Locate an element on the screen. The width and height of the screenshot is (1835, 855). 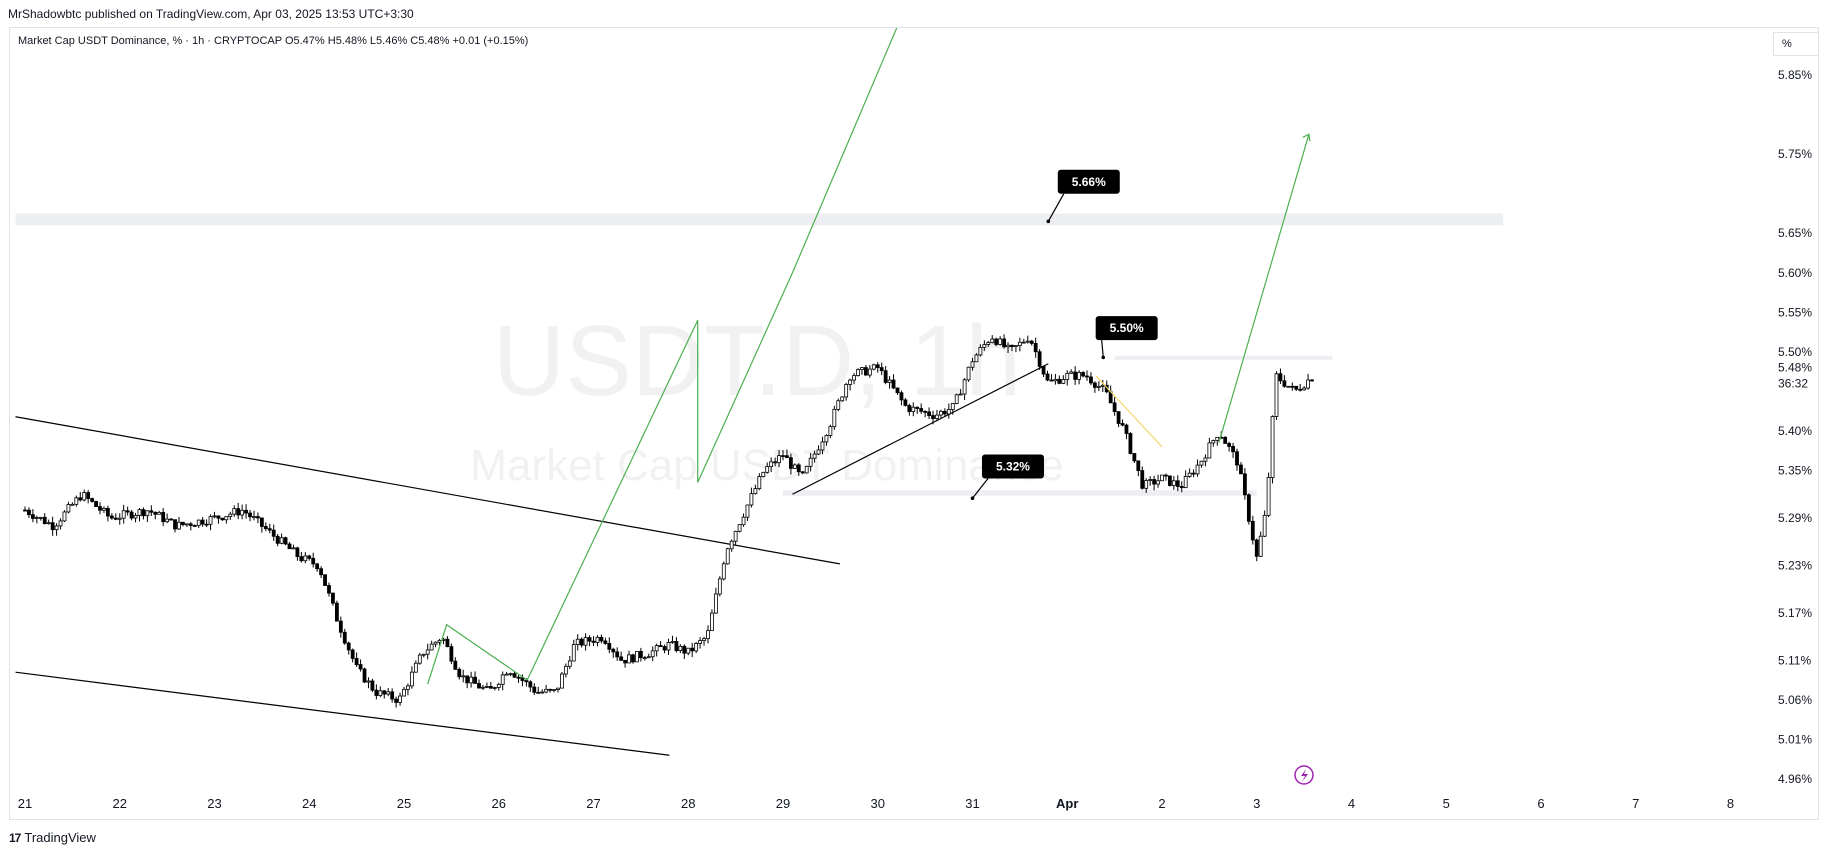
time-tick-label: Apr is located at coordinates (1067, 803).